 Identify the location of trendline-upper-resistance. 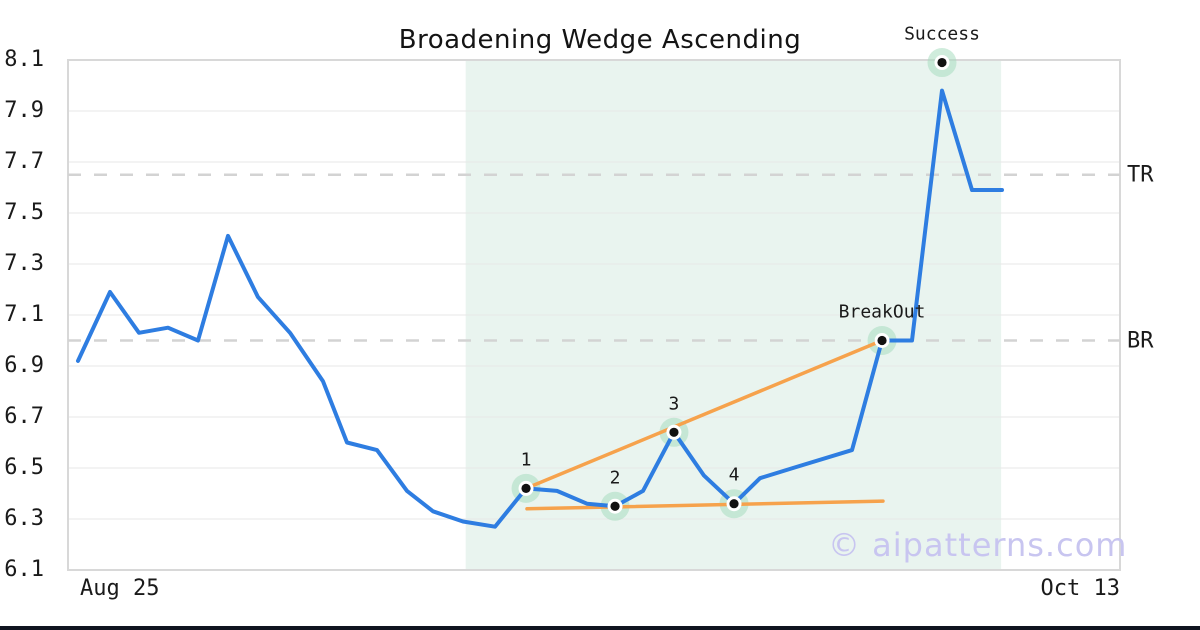
(704, 414).